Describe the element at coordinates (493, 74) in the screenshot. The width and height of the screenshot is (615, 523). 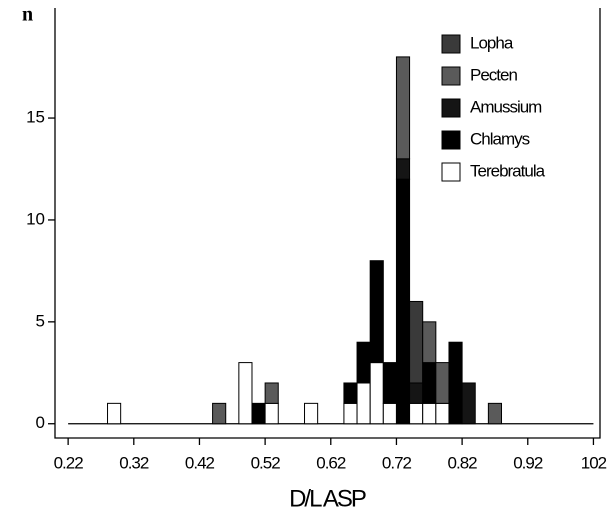
I see `legend-label: Pecten` at that location.